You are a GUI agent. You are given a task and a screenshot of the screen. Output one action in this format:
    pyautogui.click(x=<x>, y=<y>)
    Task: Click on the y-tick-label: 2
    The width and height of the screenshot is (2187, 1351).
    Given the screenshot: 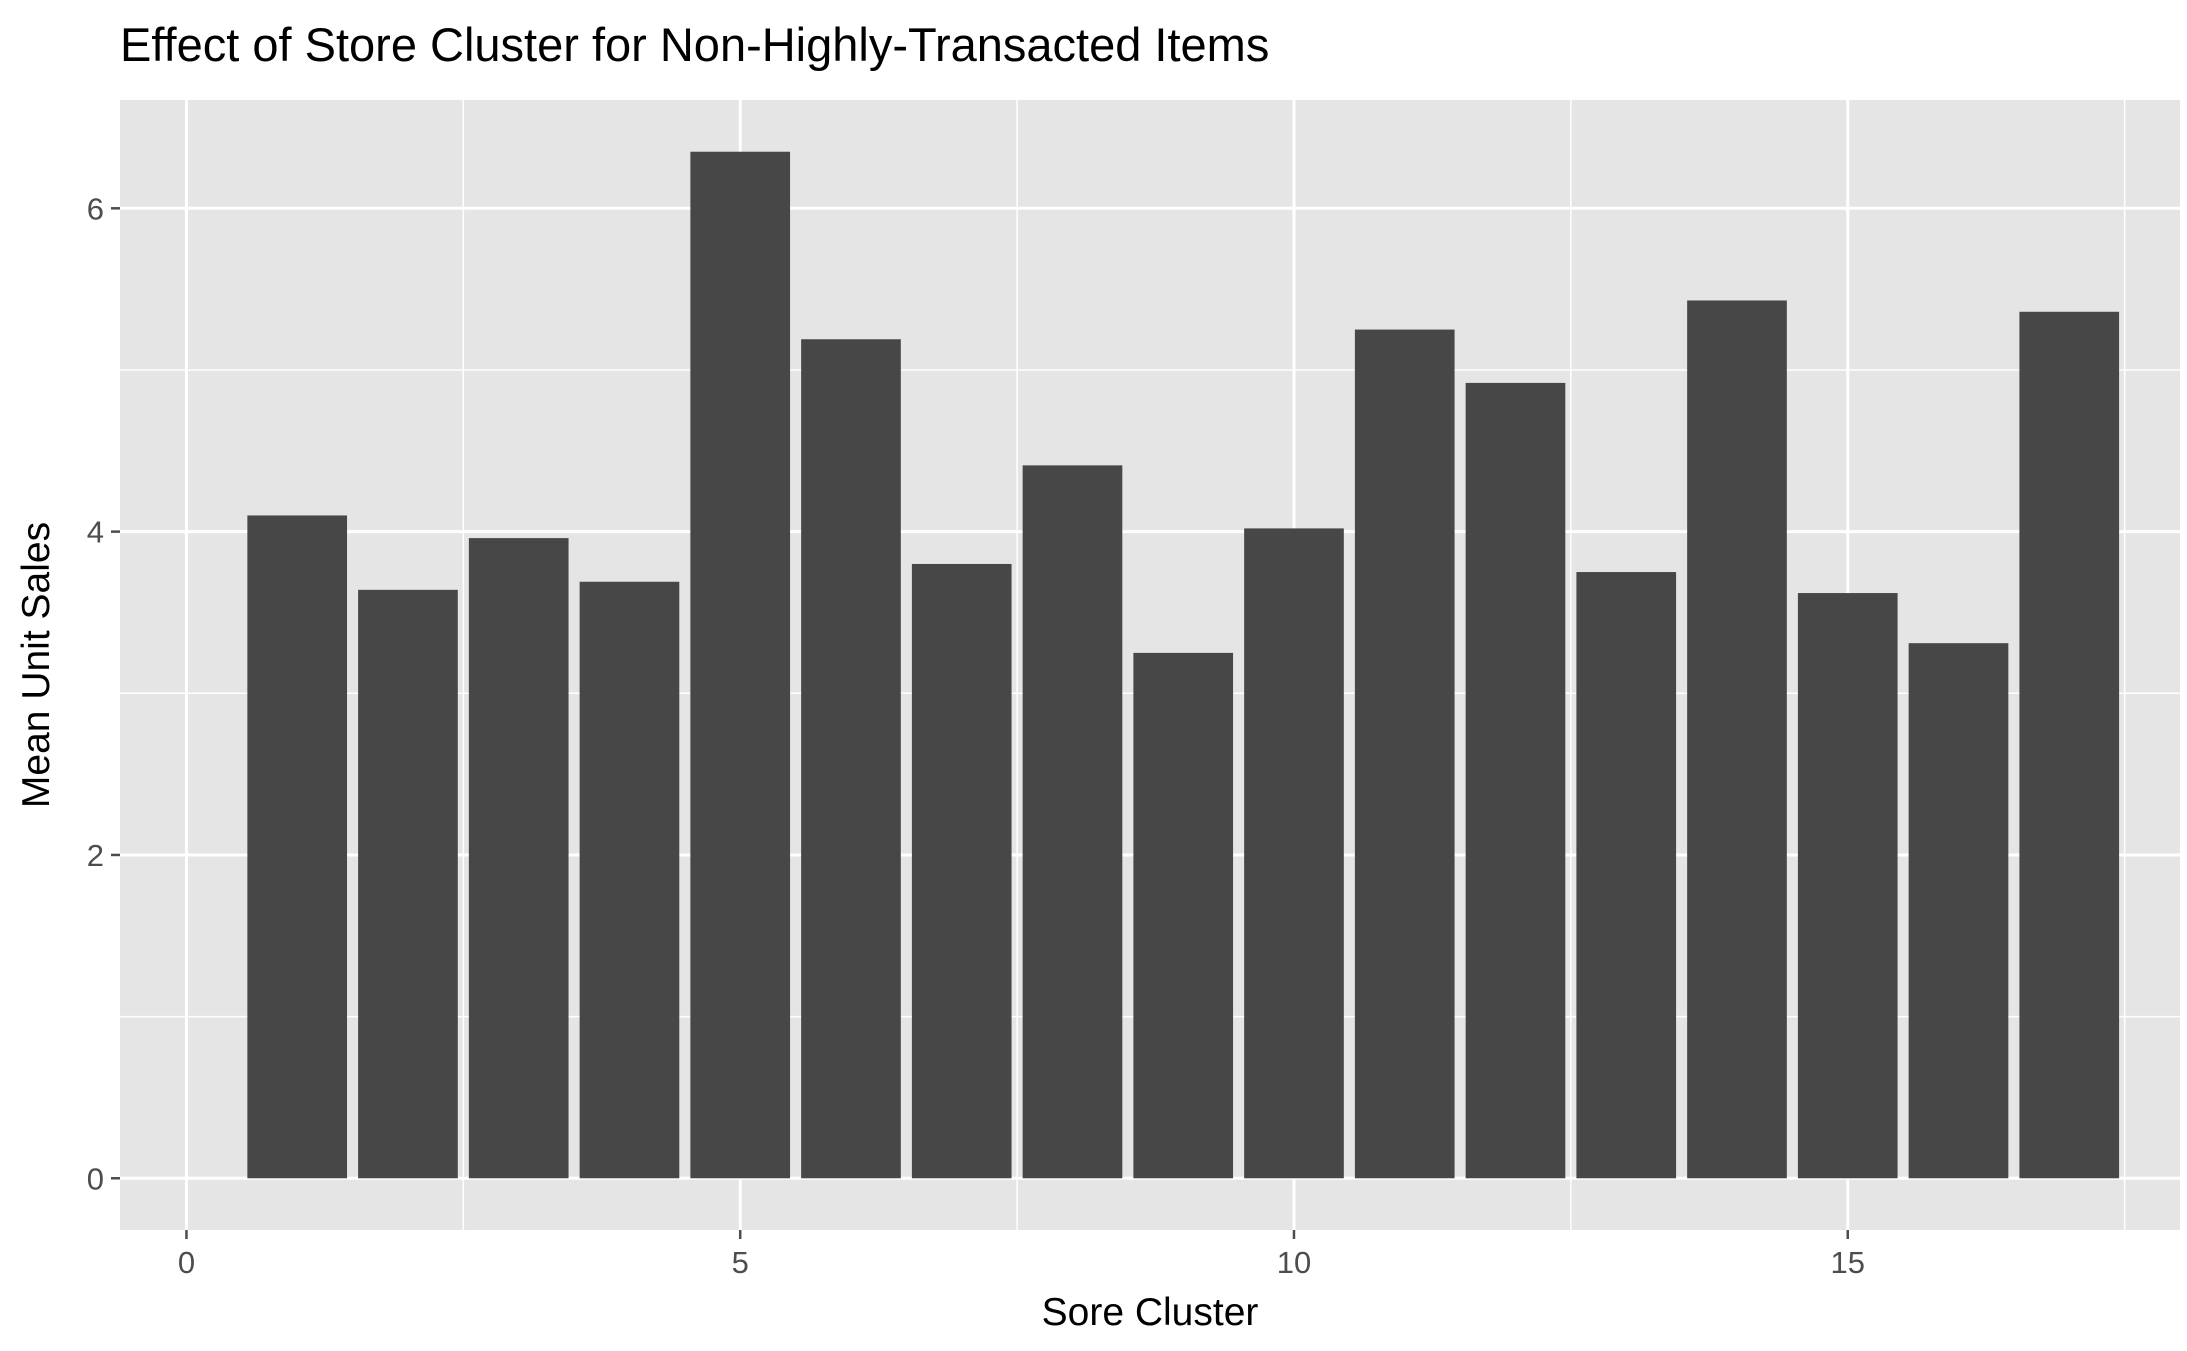 What is the action you would take?
    pyautogui.click(x=95, y=855)
    